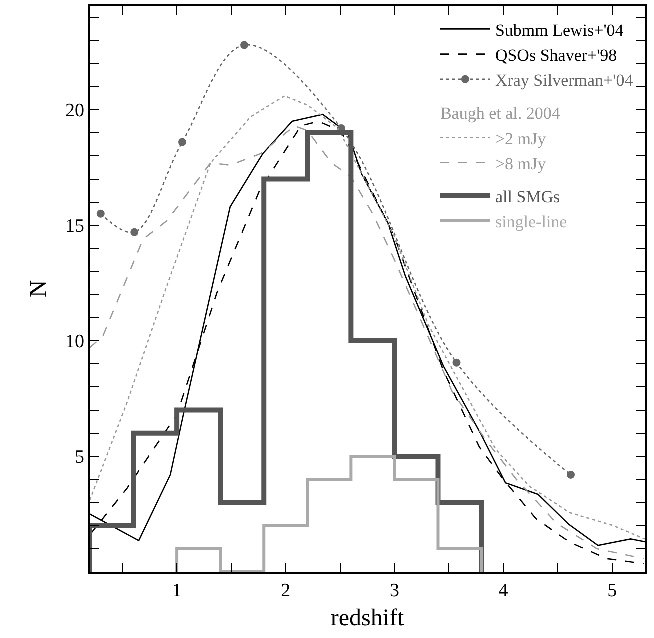  What do you see at coordinates (177, 591) in the screenshot?
I see `x-tick-label: 1` at bounding box center [177, 591].